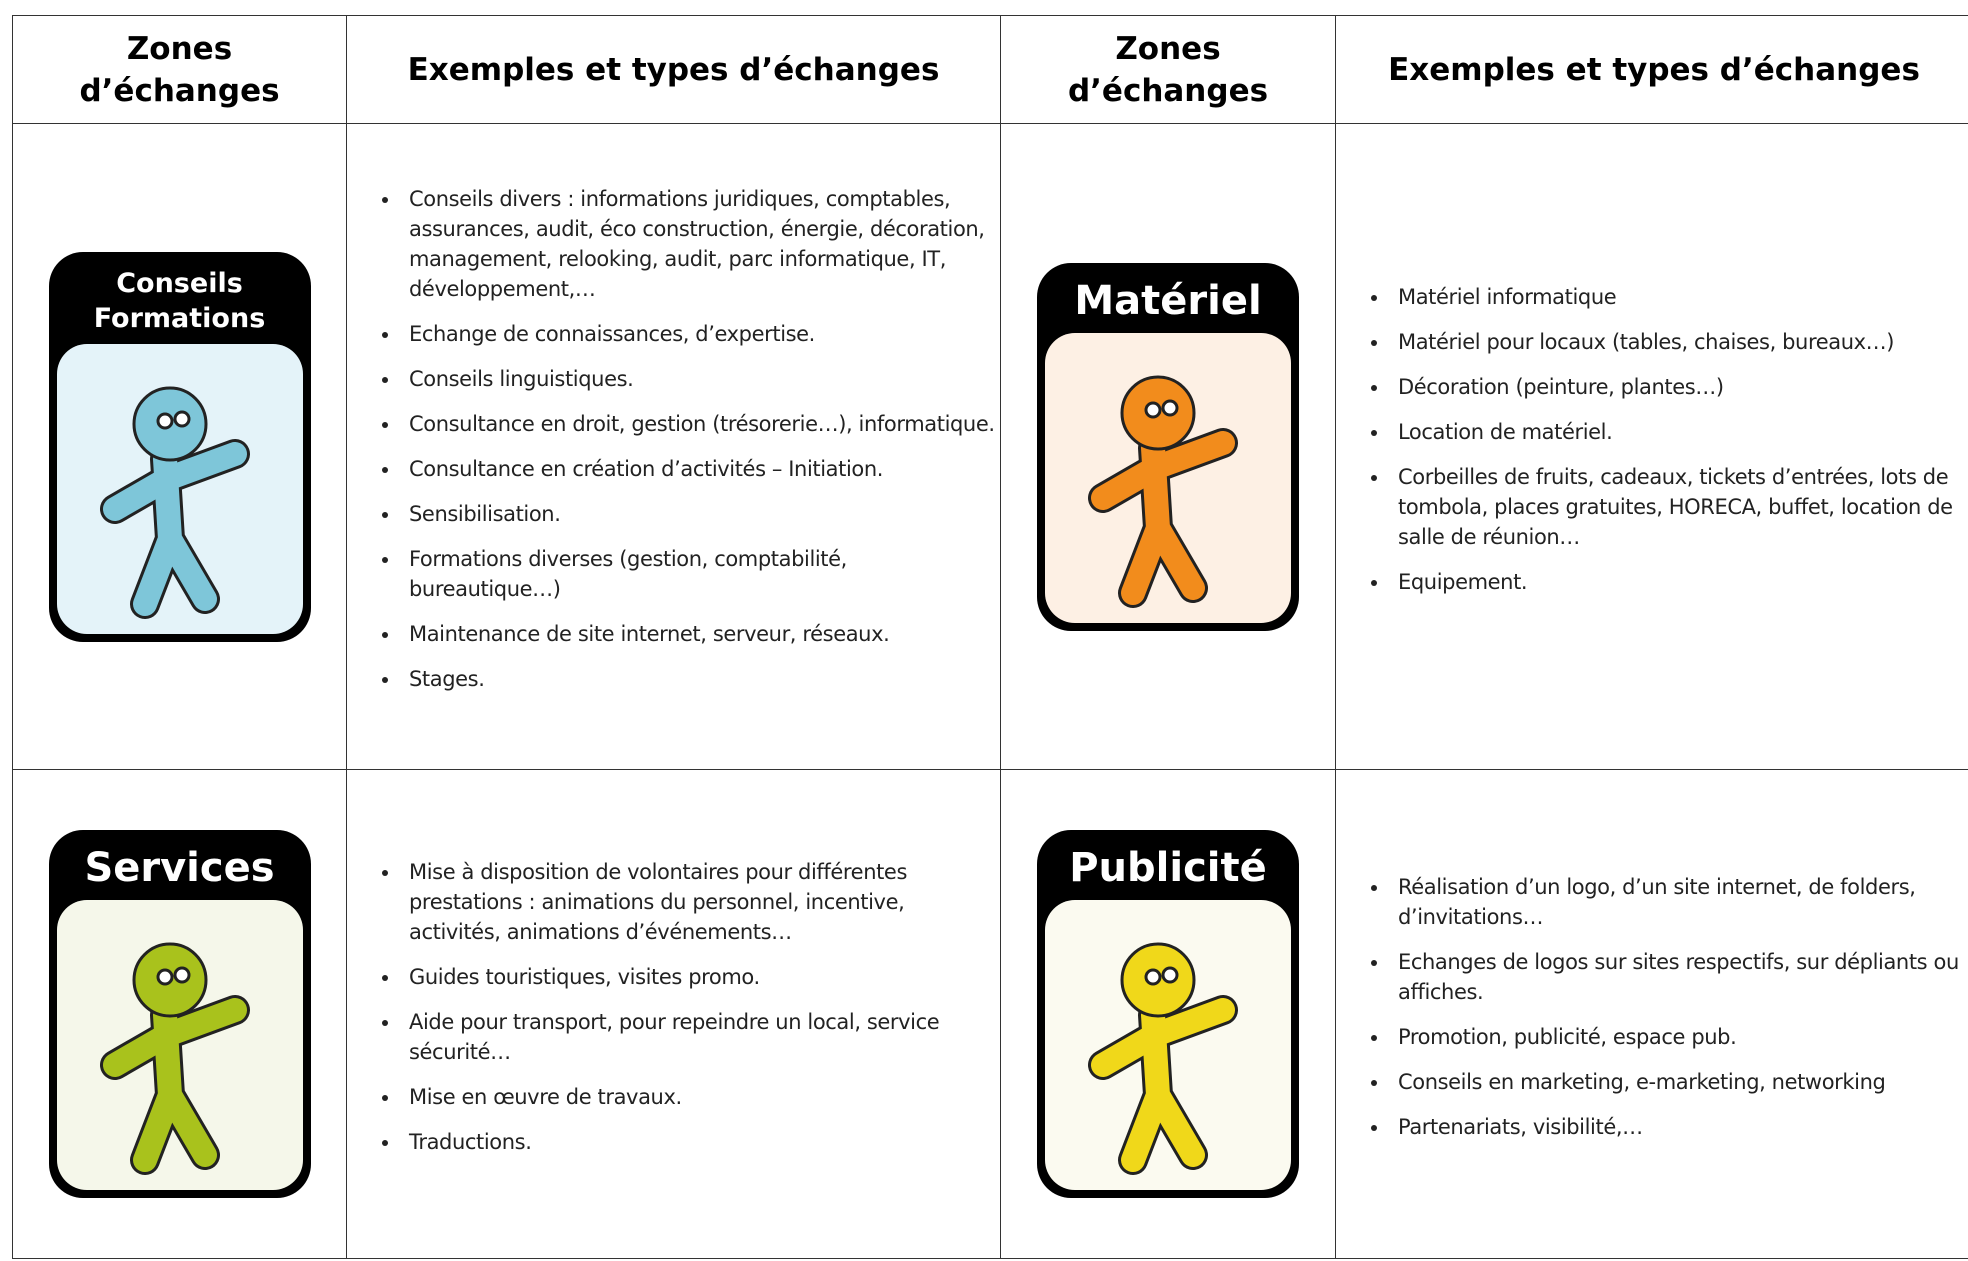 The image size is (1968, 1261). I want to click on example-item: Echange de connaissances, d’expertise., so click(698, 334).